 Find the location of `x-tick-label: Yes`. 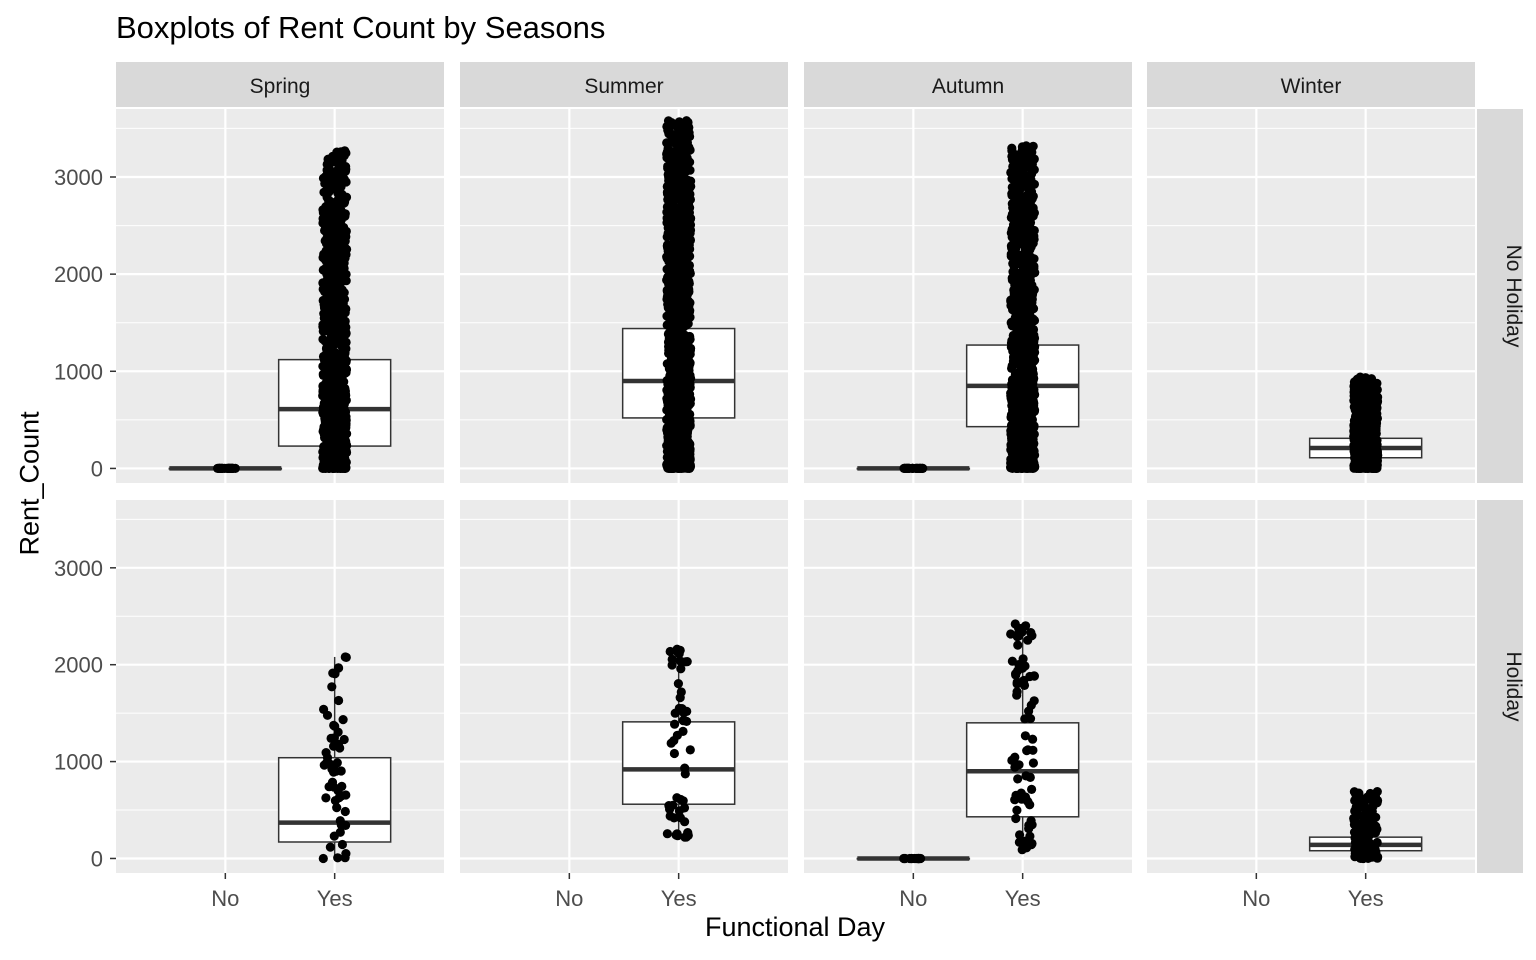

x-tick-label: Yes is located at coordinates (1023, 898).